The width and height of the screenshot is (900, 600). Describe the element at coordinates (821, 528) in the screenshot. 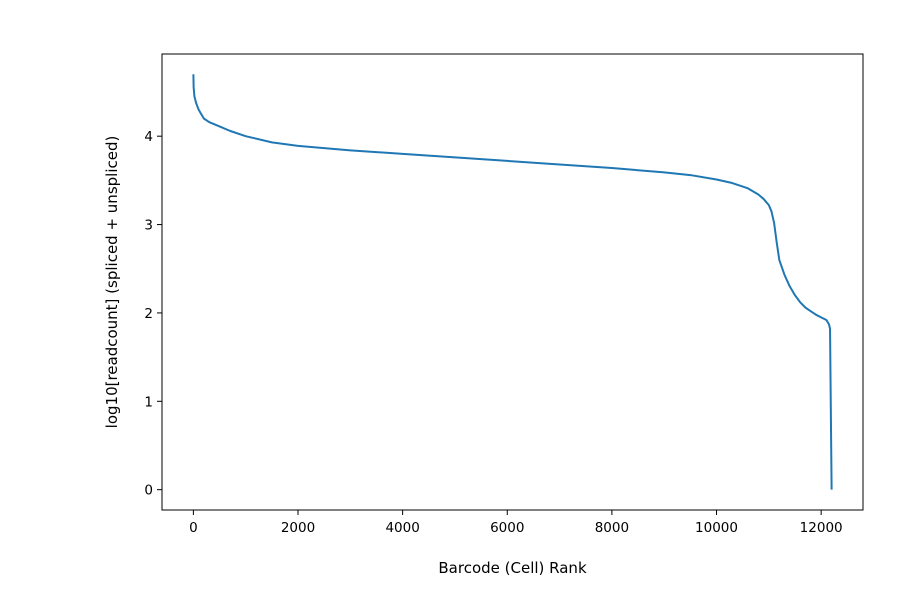

I see `x-tick-label: 12000` at that location.